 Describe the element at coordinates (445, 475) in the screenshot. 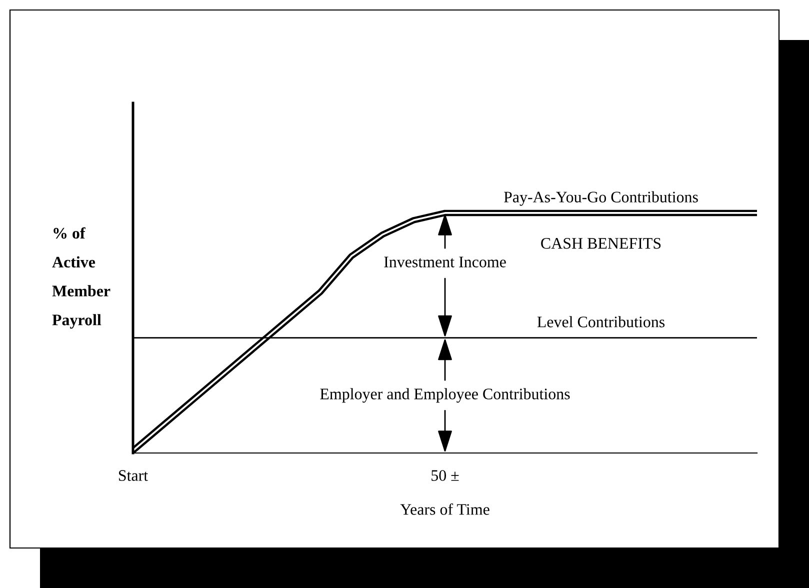

I see `x-tick-label: 50 ±` at that location.